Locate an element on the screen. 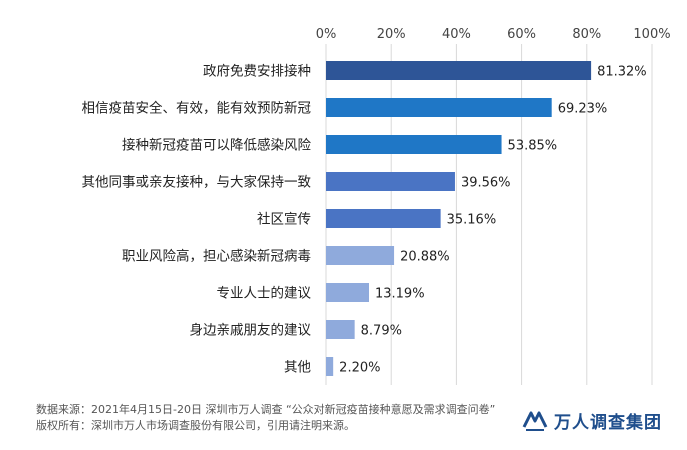 The height and width of the screenshot is (450, 687). value-label: 13.19% is located at coordinates (400, 294).